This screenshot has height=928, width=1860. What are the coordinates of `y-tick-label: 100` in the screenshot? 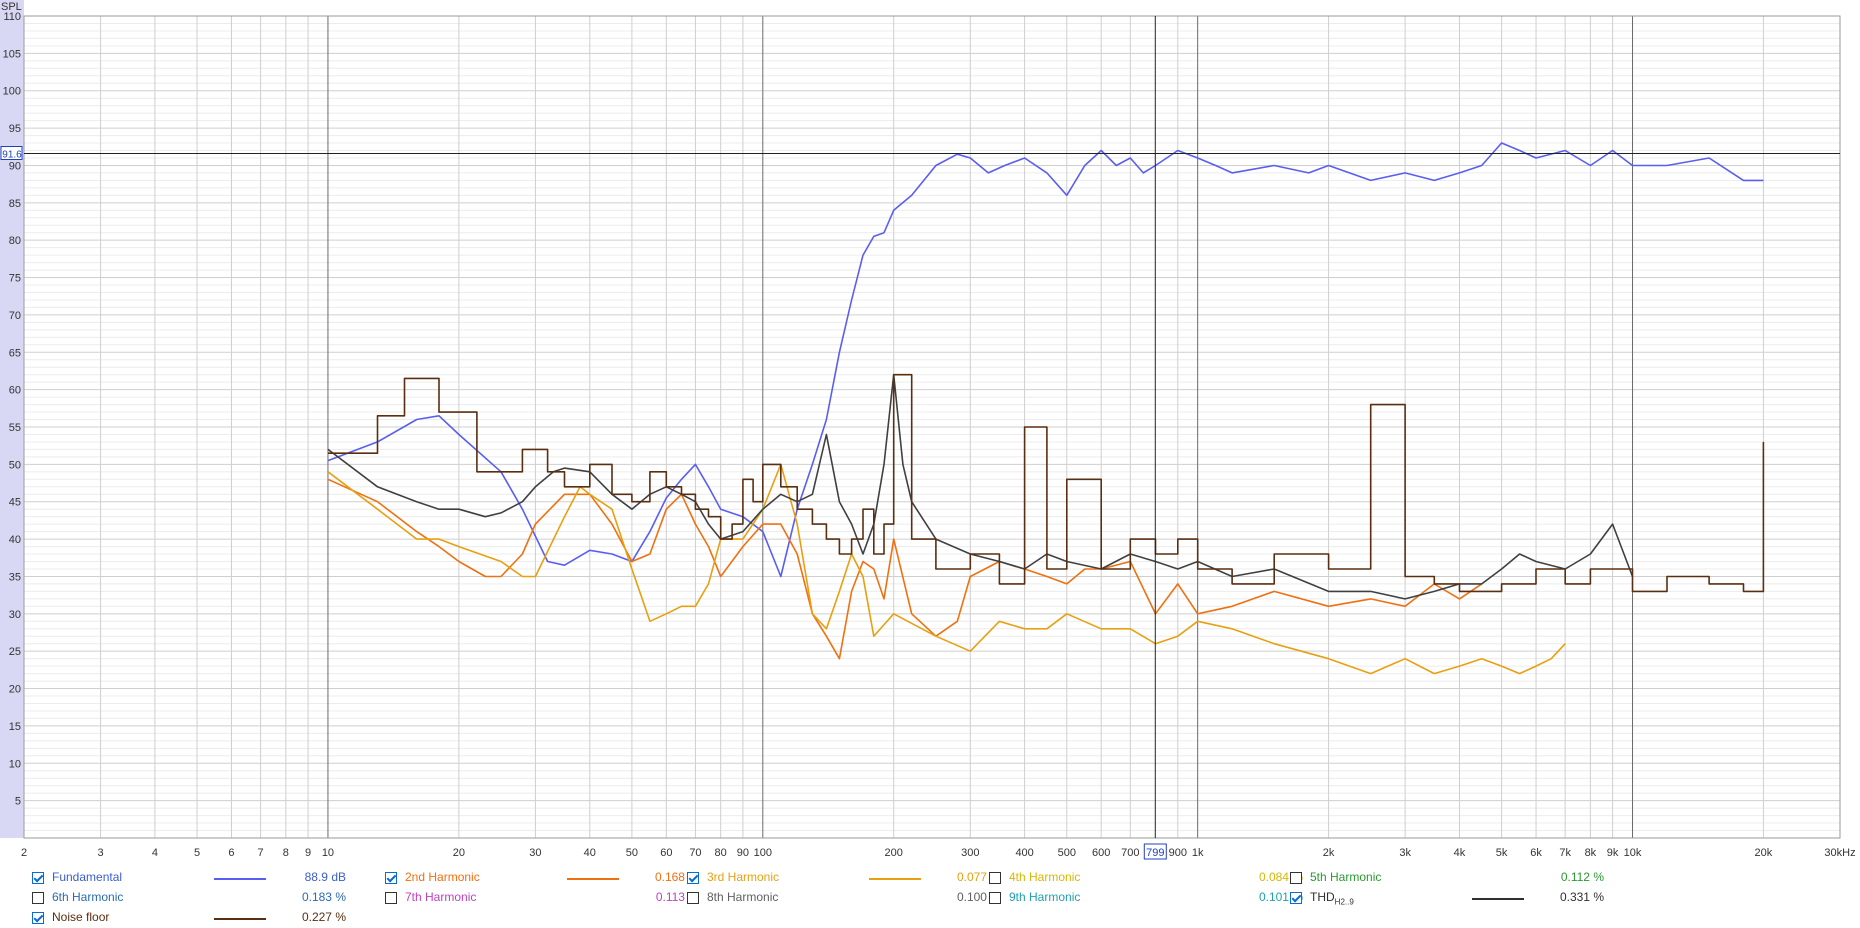 It's located at (12, 92).